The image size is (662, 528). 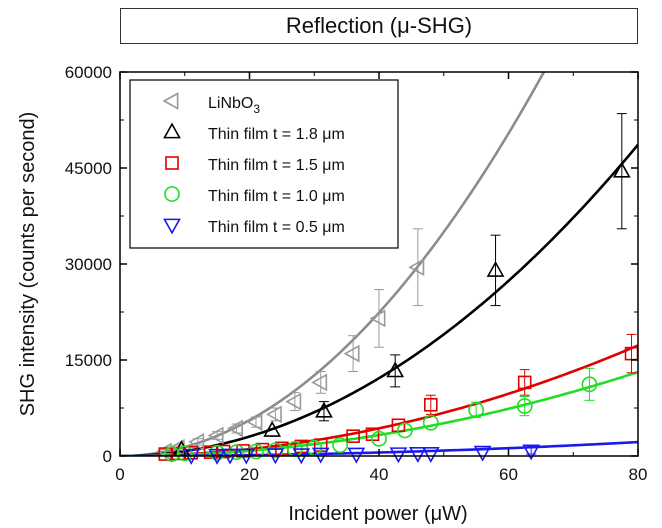 What do you see at coordinates (508, 474) in the screenshot?
I see `x-tick-label: 60` at bounding box center [508, 474].